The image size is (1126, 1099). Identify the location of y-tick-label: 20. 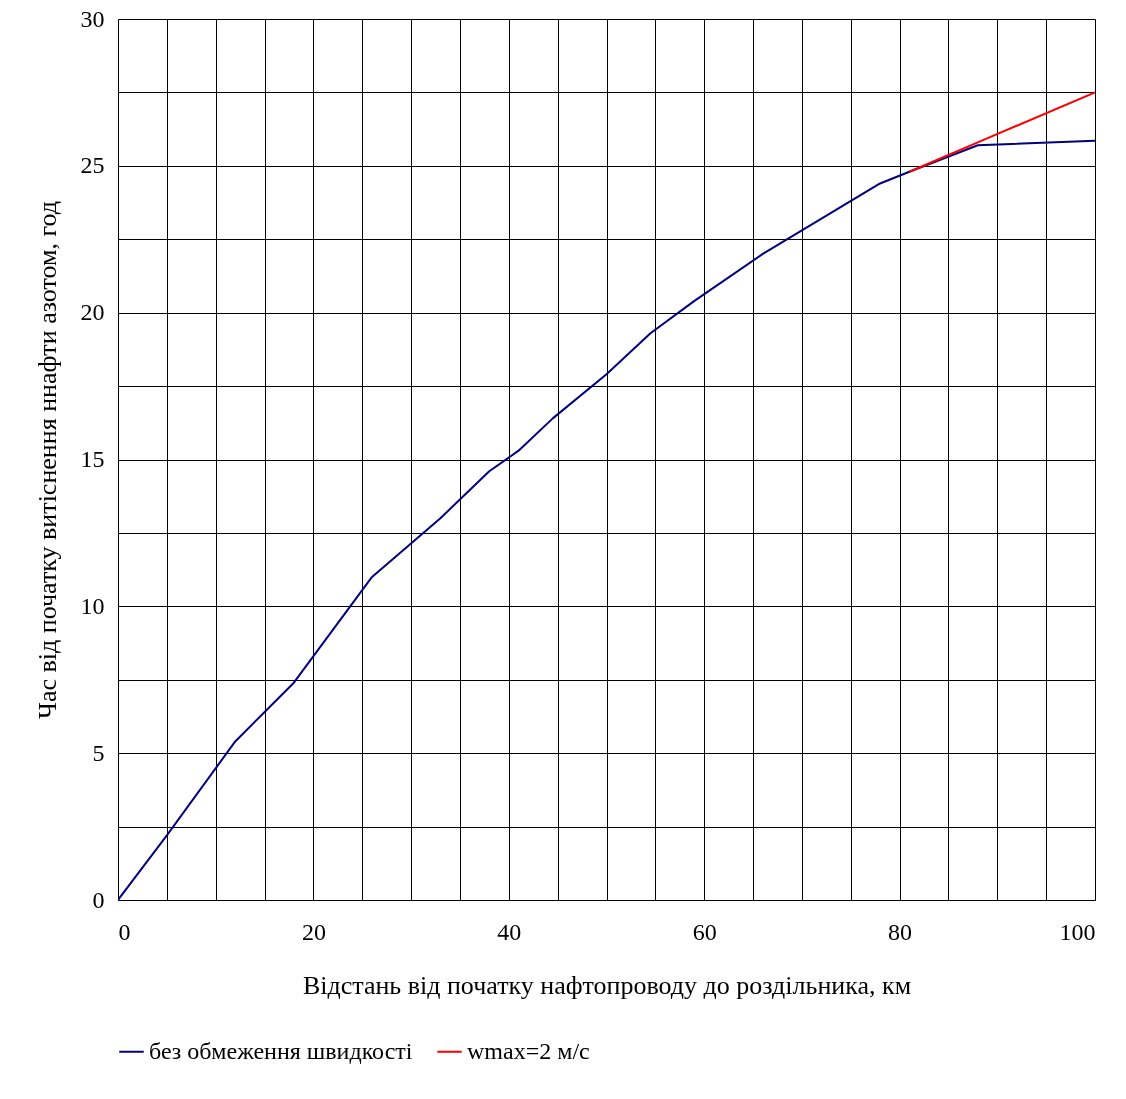
(92, 312).